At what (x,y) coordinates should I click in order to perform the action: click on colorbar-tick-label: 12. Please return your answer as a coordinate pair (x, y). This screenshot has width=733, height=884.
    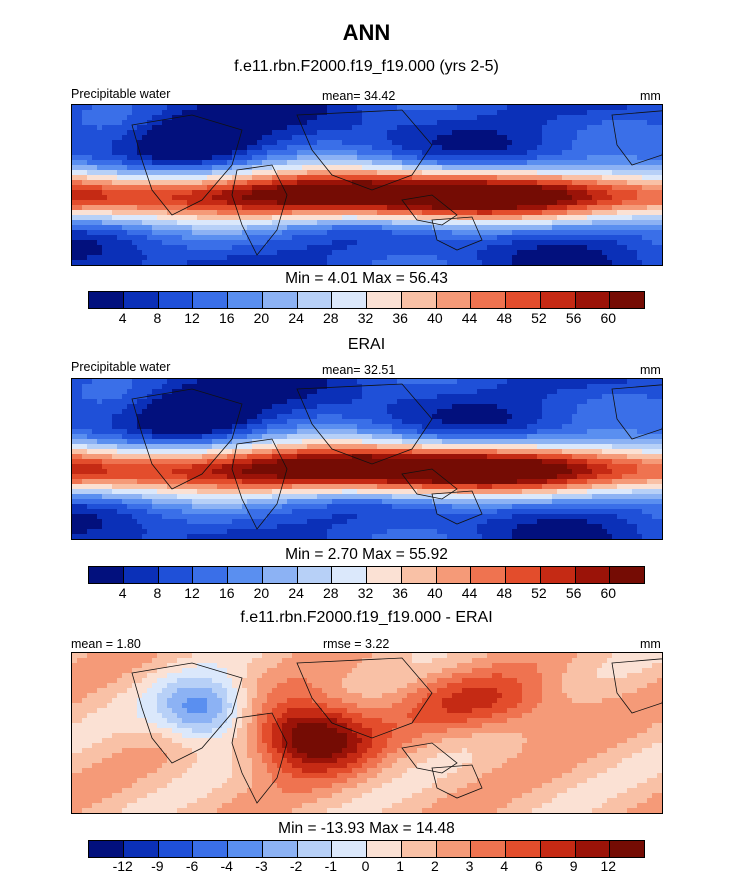
    Looking at the image, I should click on (192, 318).